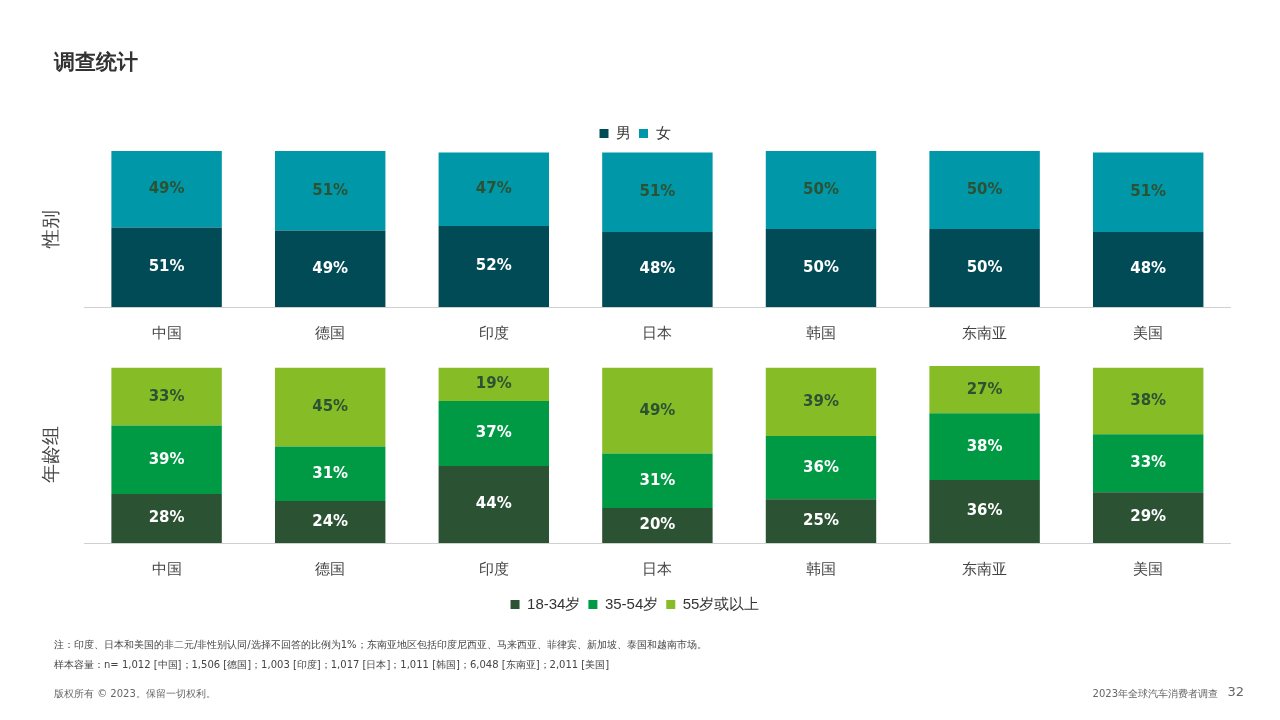 The height and width of the screenshot is (720, 1280). I want to click on data-label: 27%, so click(984, 388).